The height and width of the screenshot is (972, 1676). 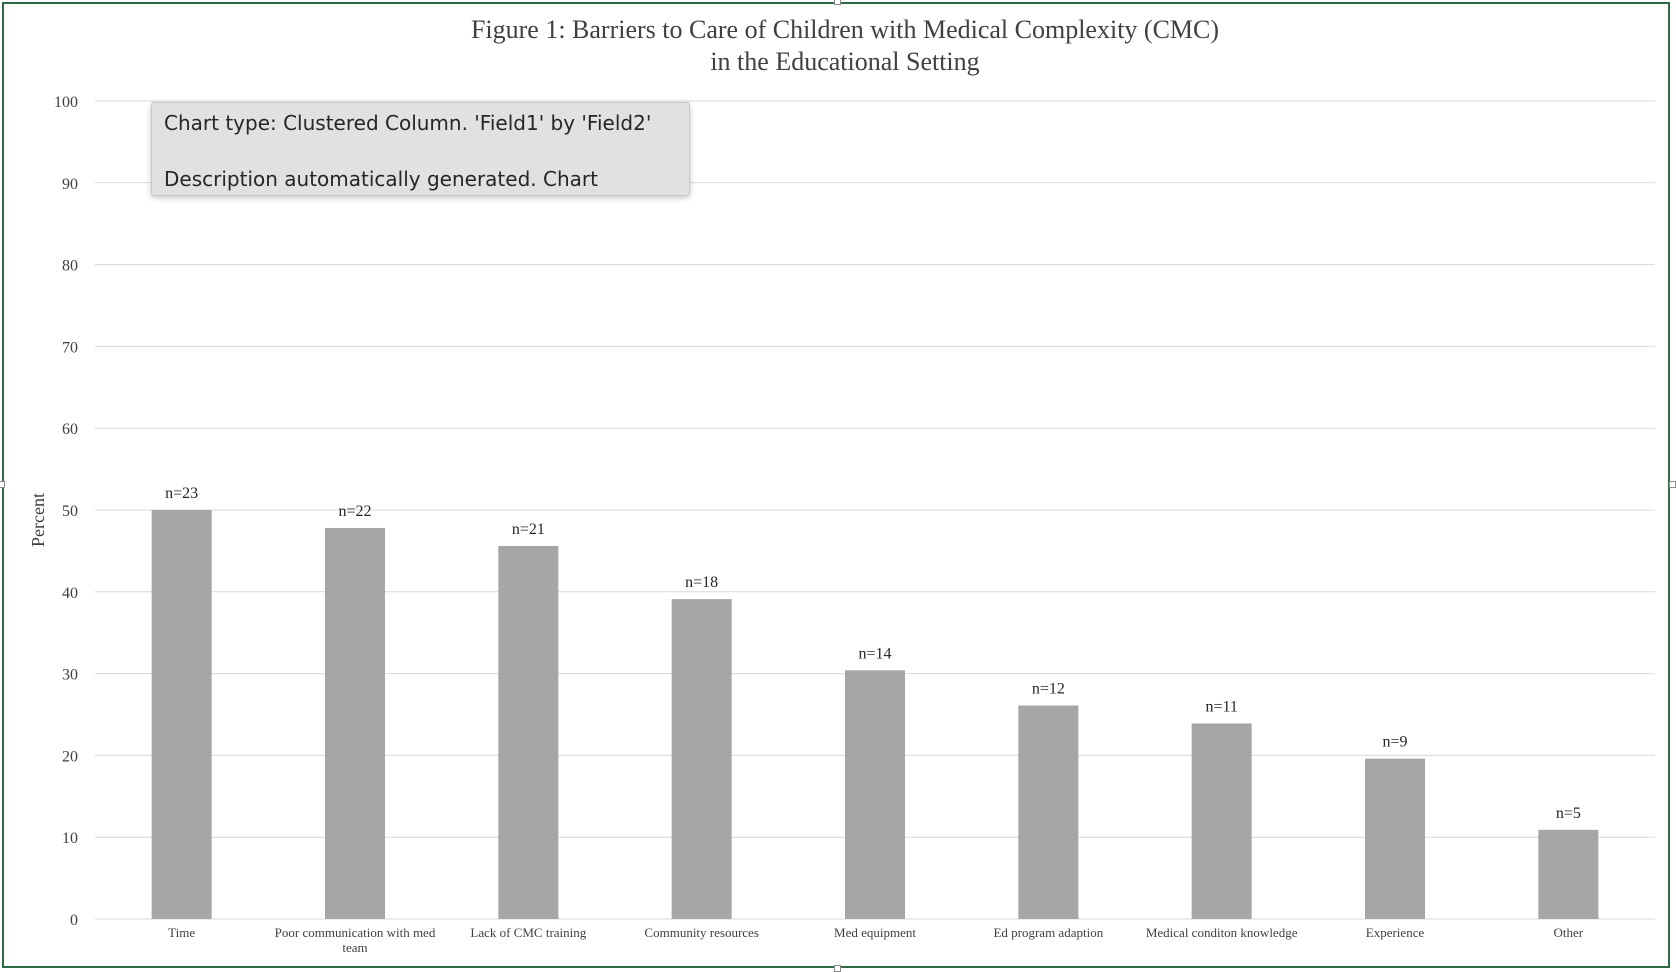 What do you see at coordinates (1221, 706) in the screenshot?
I see `data-label: n=11` at bounding box center [1221, 706].